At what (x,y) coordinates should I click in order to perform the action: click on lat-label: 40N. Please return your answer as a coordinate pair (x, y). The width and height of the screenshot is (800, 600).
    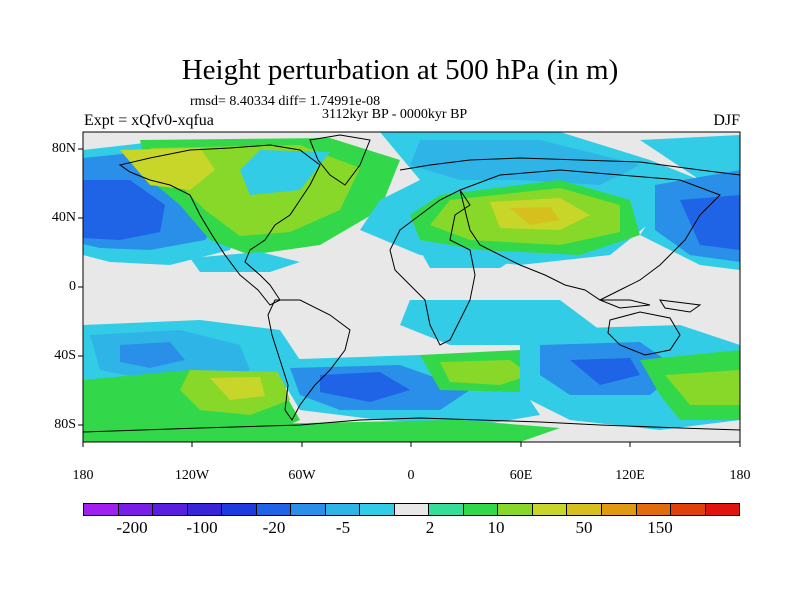
    Looking at the image, I should click on (63, 217).